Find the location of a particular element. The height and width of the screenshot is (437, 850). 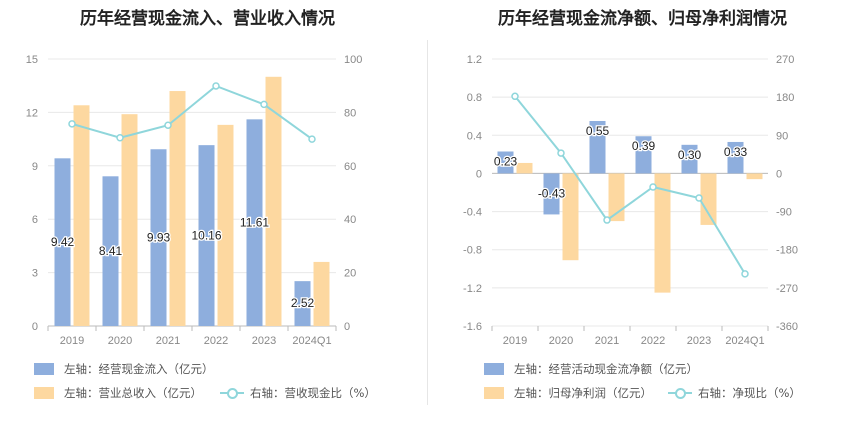

right-axis-tick-label: -270 is located at coordinates (787, 289).